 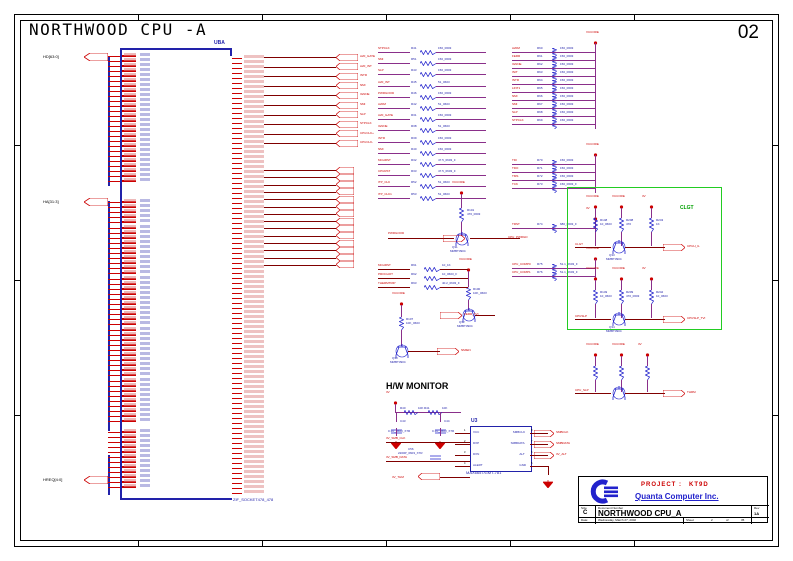 I want to click on u3-out-label: SMBCLK, so click(x=562, y=432).